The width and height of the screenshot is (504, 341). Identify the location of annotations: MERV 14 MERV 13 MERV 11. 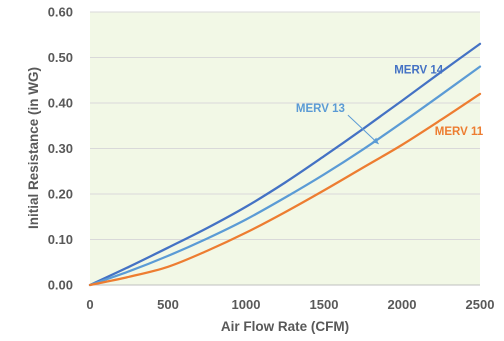
(390, 104).